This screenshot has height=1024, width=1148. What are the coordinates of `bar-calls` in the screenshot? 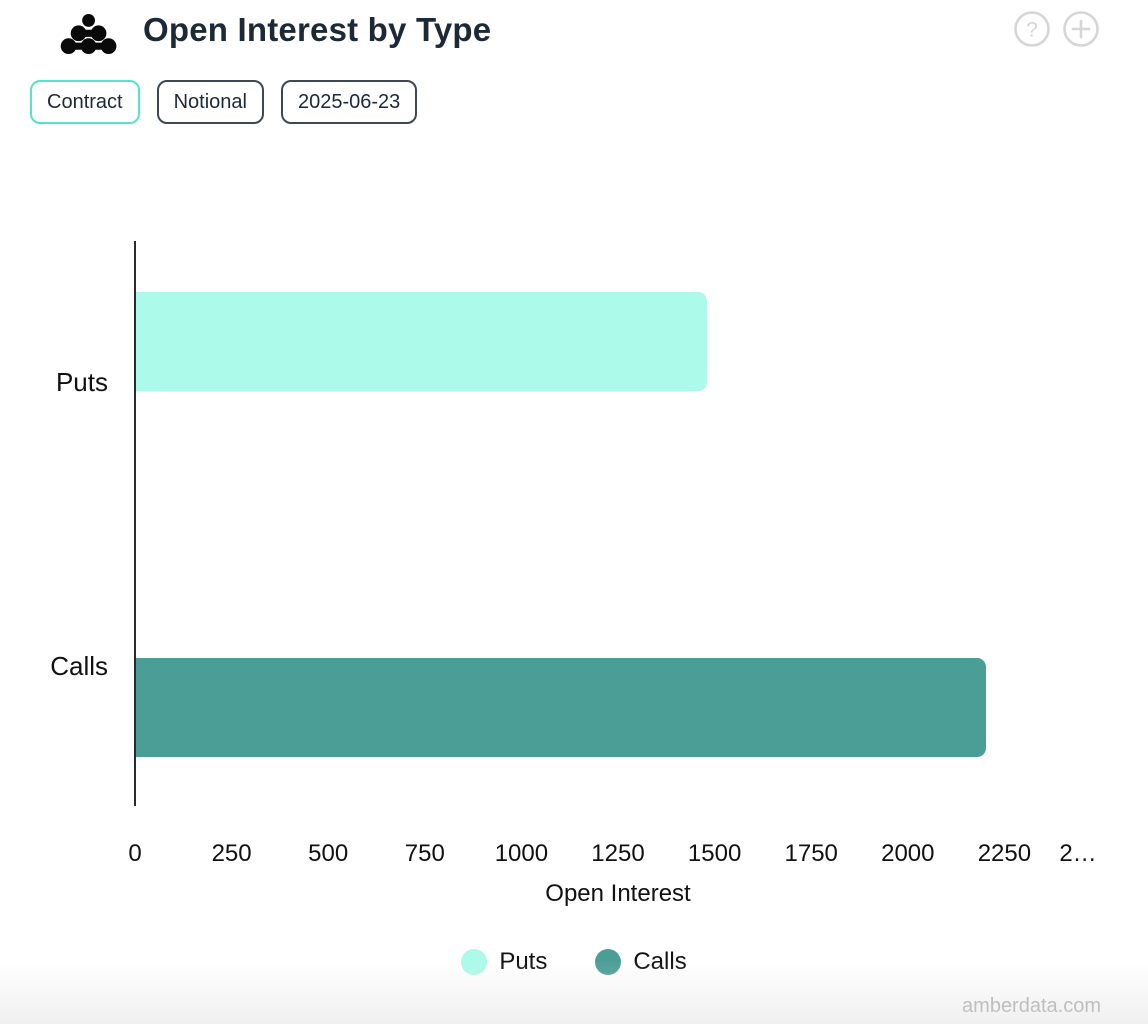 It's located at (561, 707).